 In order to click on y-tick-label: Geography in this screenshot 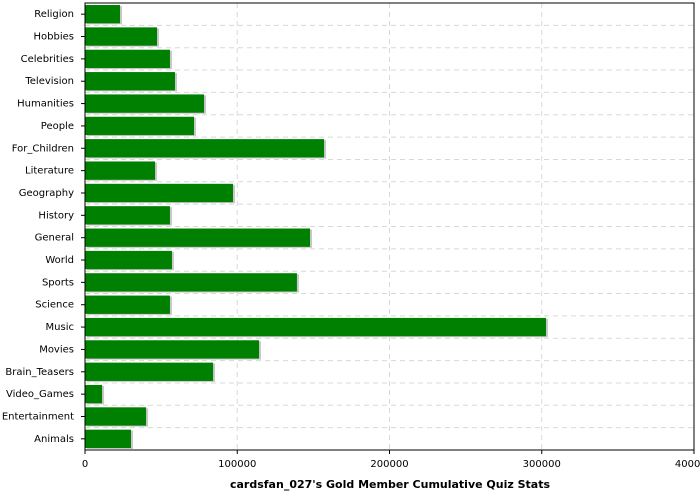, I will do `click(46, 193)`.